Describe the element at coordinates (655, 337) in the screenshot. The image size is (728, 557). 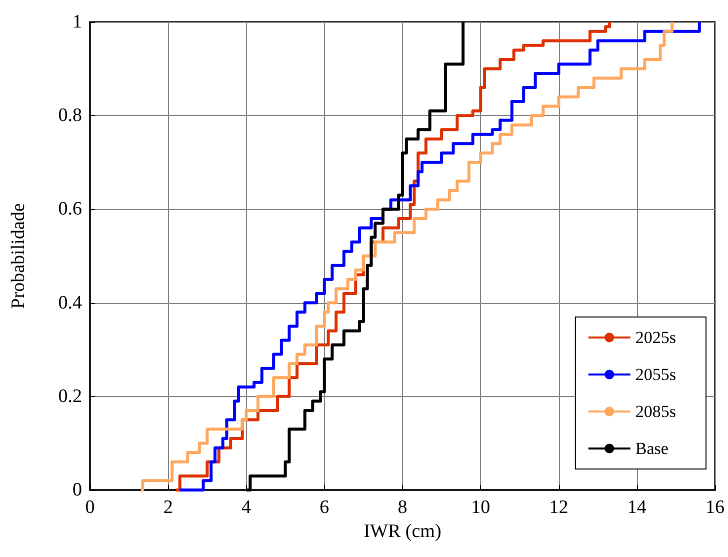
I see `legend-label: 2025s` at that location.